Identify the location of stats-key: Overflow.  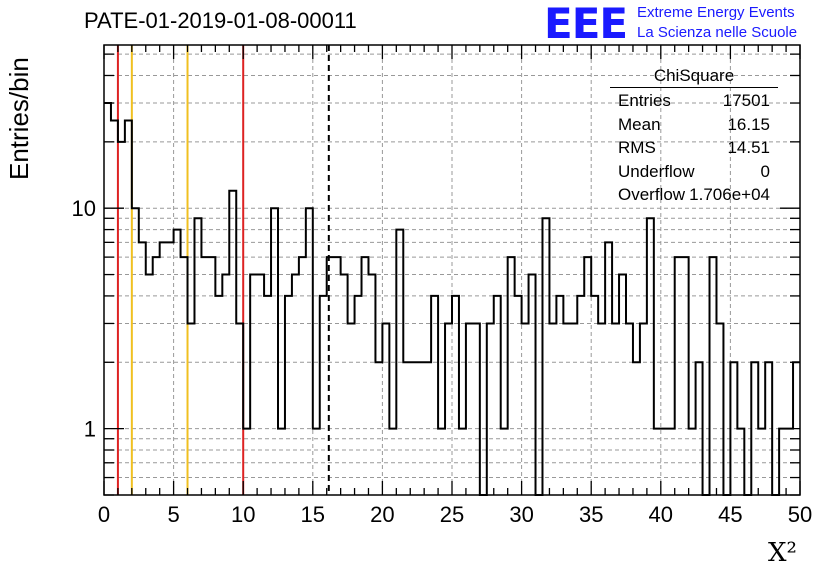
(652, 194).